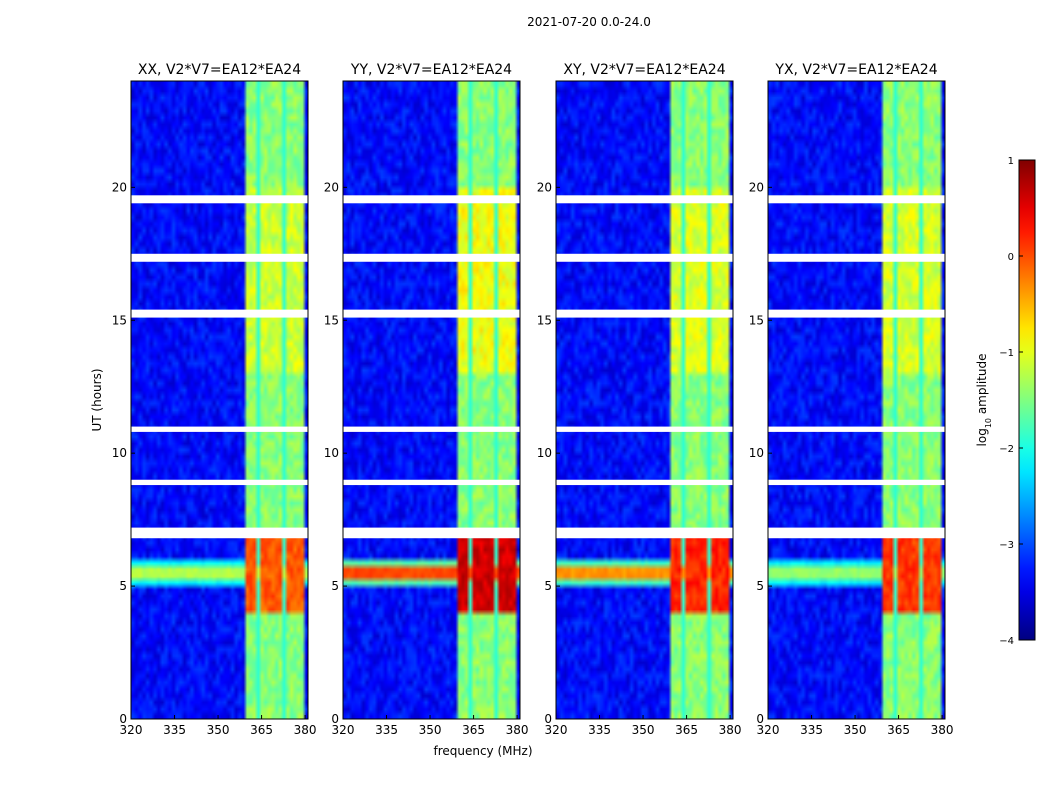  I want to click on colorbar-tick-label: 1, so click(1011, 161).